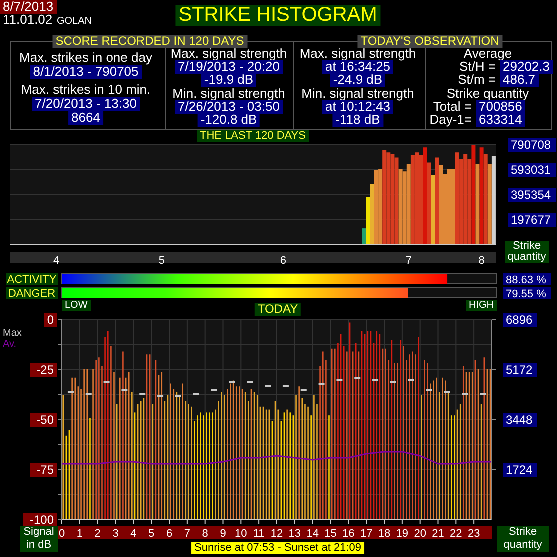 This screenshot has height=557, width=557. Describe the element at coordinates (520, 370) in the screenshot. I see `y2-tick-label: 5172` at that location.